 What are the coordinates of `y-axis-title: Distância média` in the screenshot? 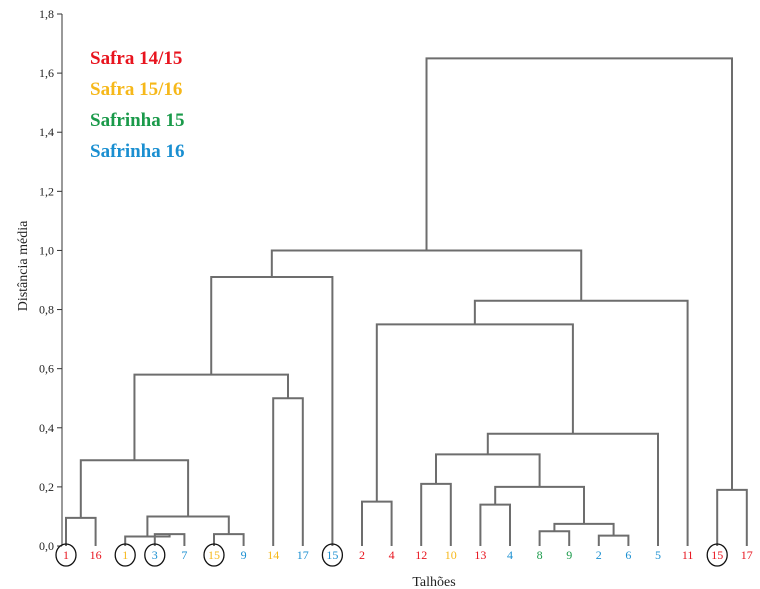 It's located at (23, 265).